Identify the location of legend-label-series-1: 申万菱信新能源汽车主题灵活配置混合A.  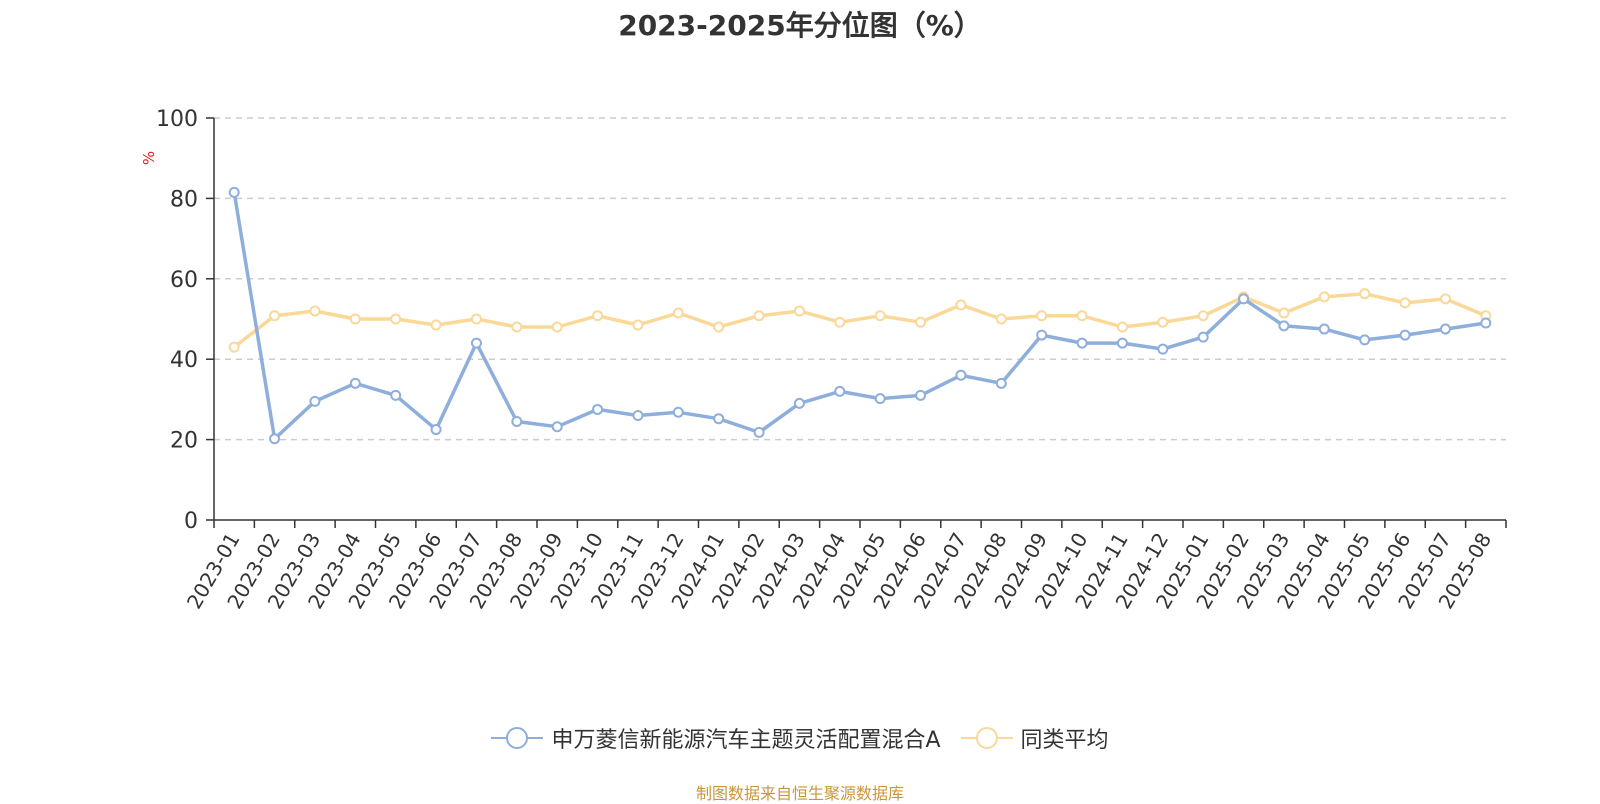
(746, 740).